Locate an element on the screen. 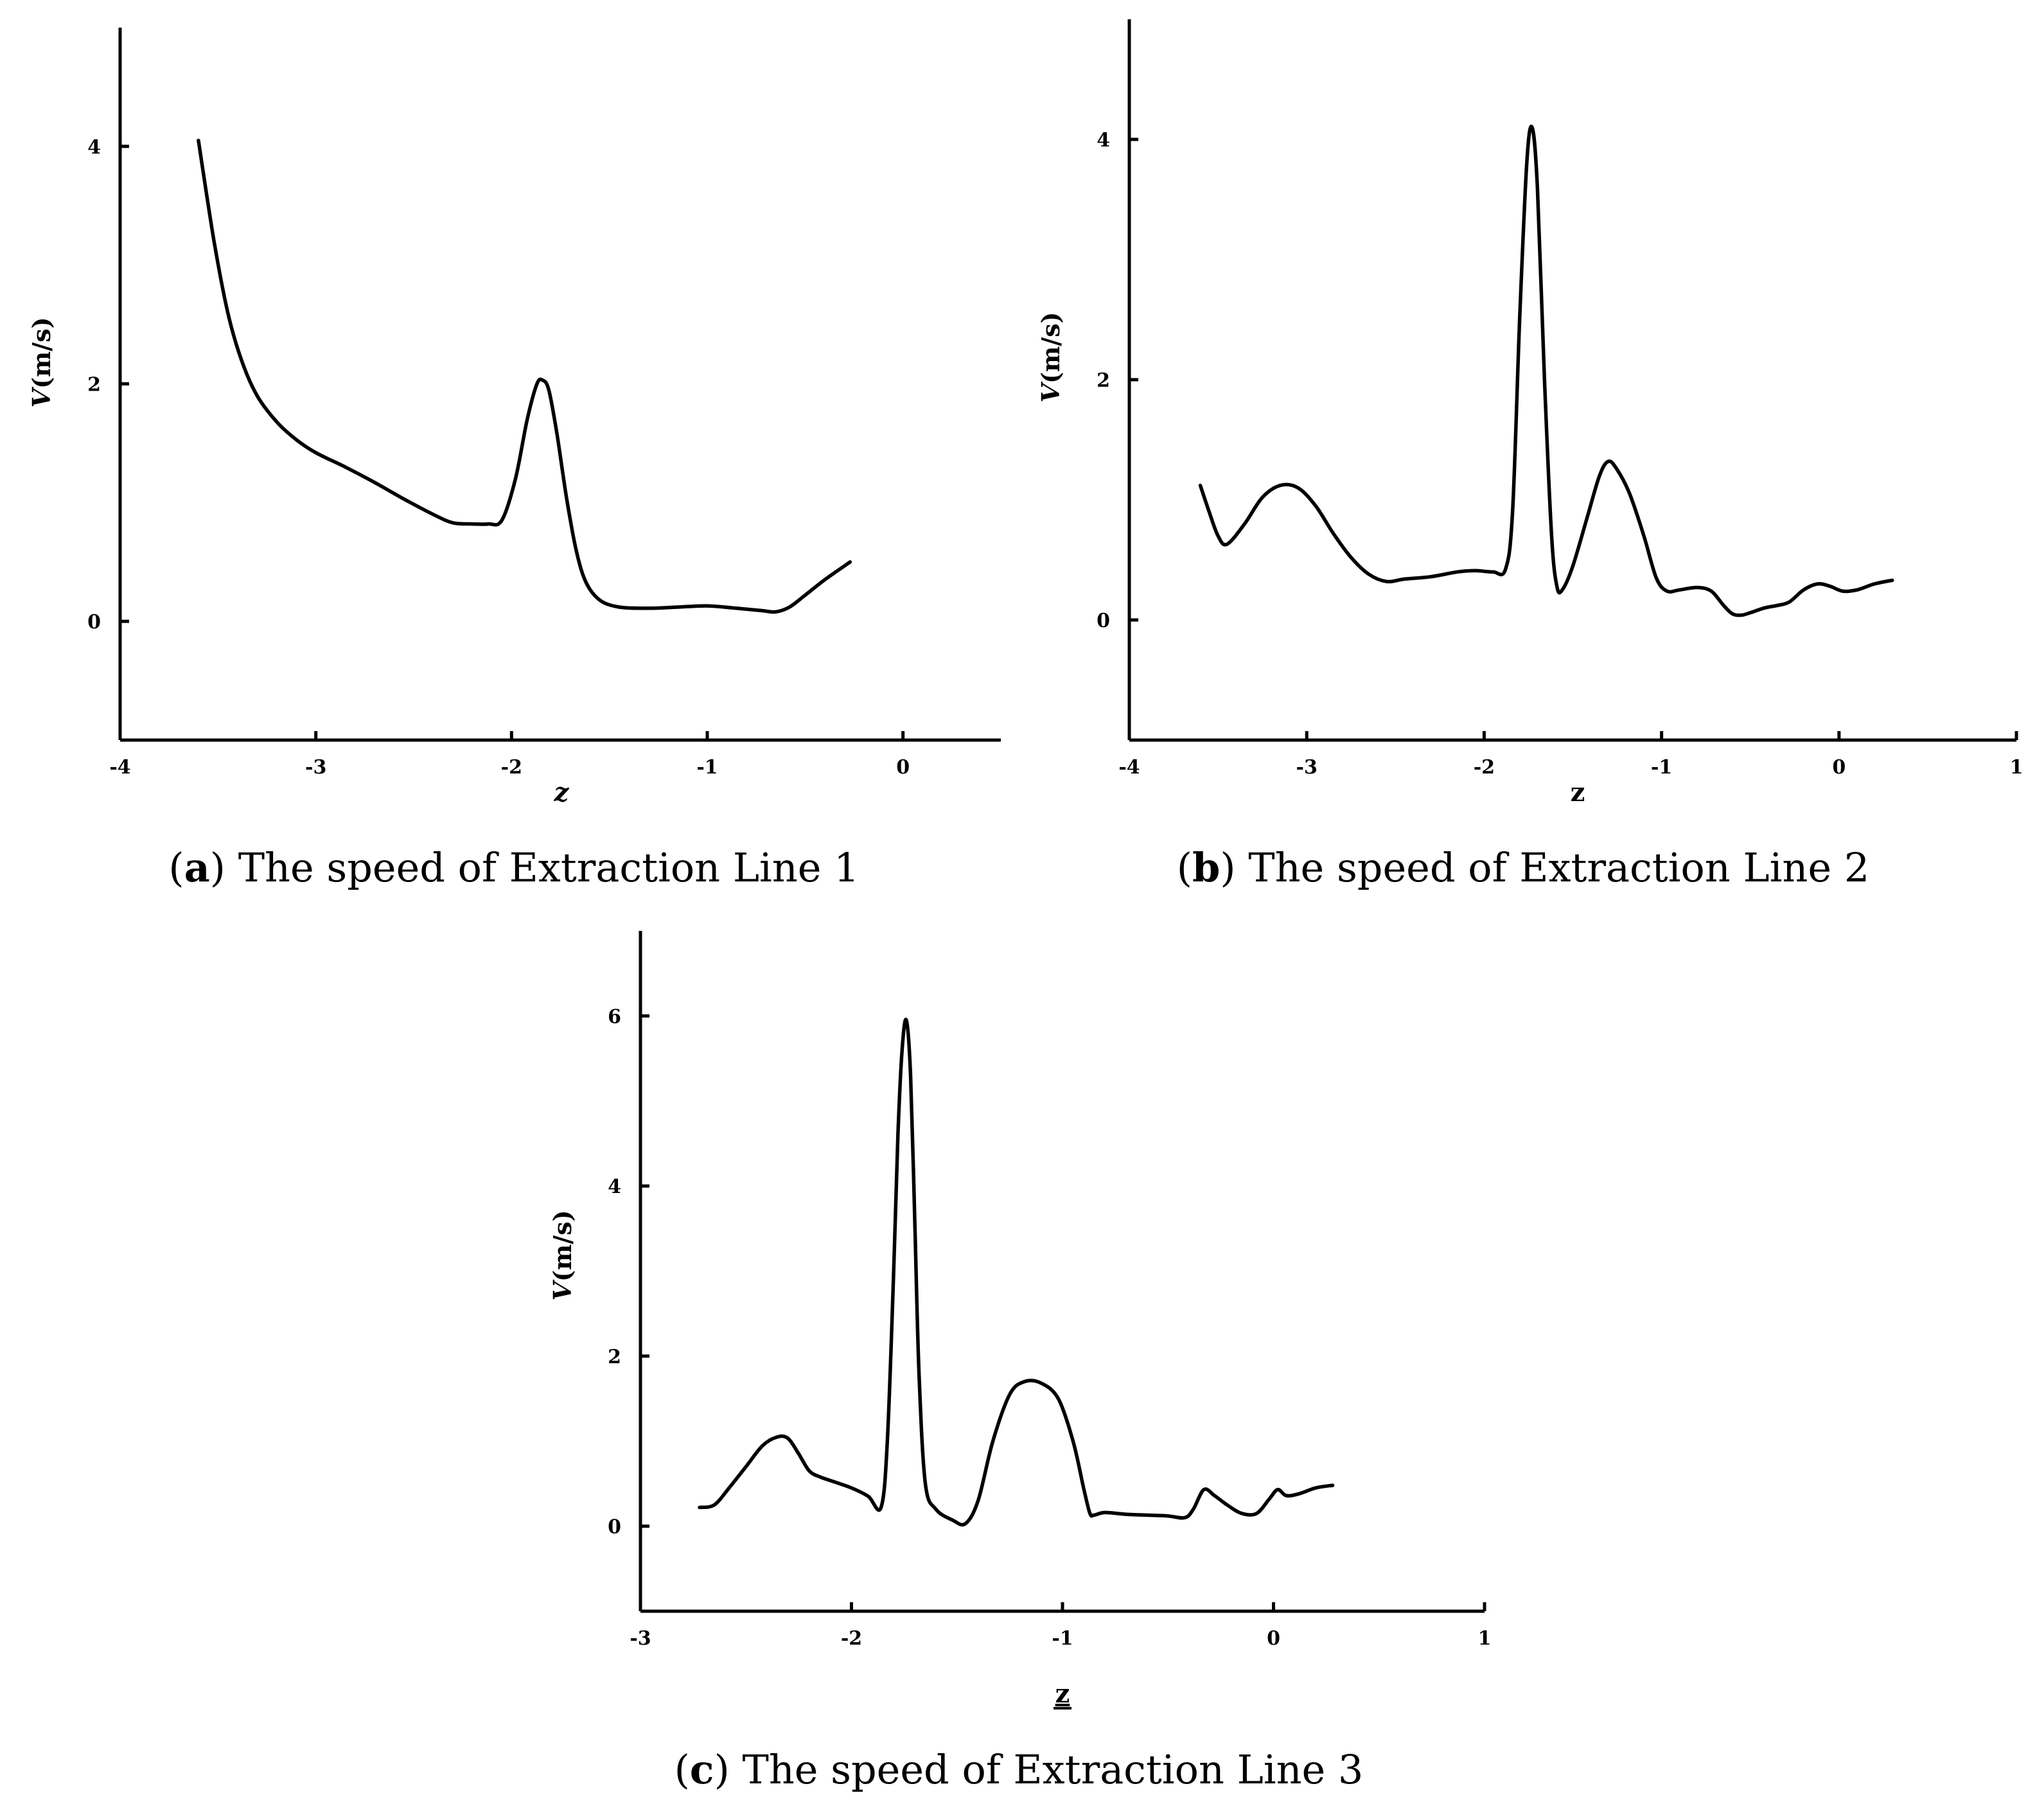 This screenshot has width=2037, height=1820. panel-c-series-line is located at coordinates (1016, 1272).